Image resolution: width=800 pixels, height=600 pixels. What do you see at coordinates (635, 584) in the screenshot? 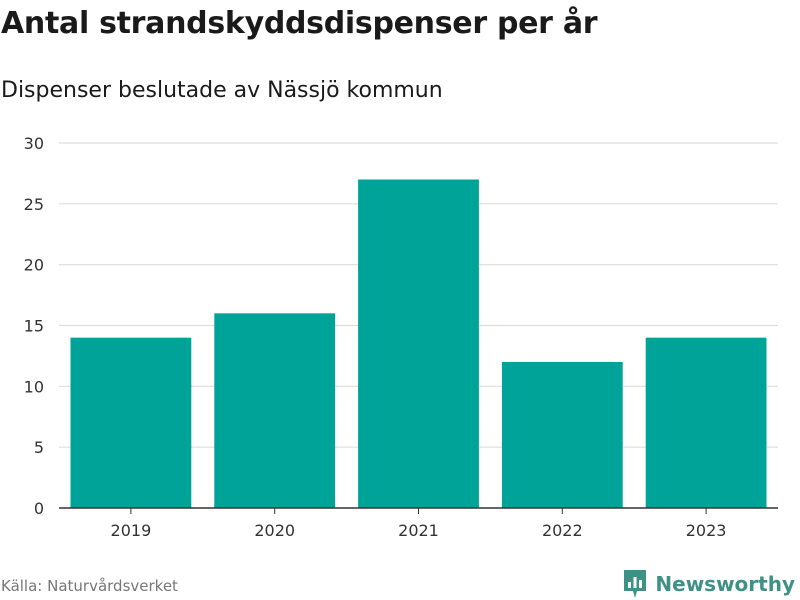
I see `newsworthy-logo-icon` at bounding box center [635, 584].